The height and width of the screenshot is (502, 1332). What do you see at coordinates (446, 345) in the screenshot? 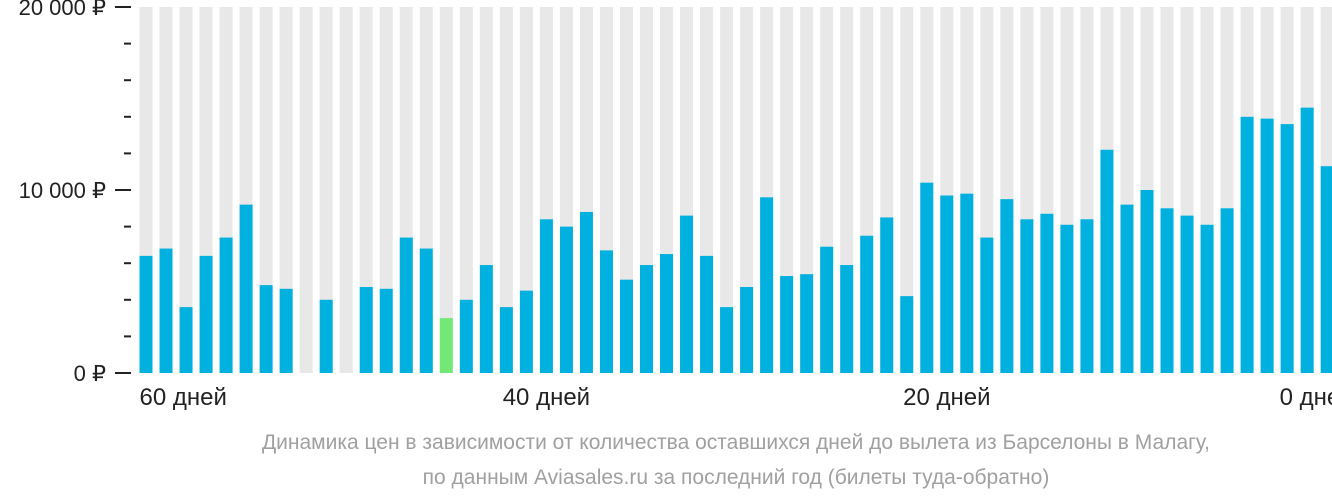
I see `bar-lowest-price` at bounding box center [446, 345].